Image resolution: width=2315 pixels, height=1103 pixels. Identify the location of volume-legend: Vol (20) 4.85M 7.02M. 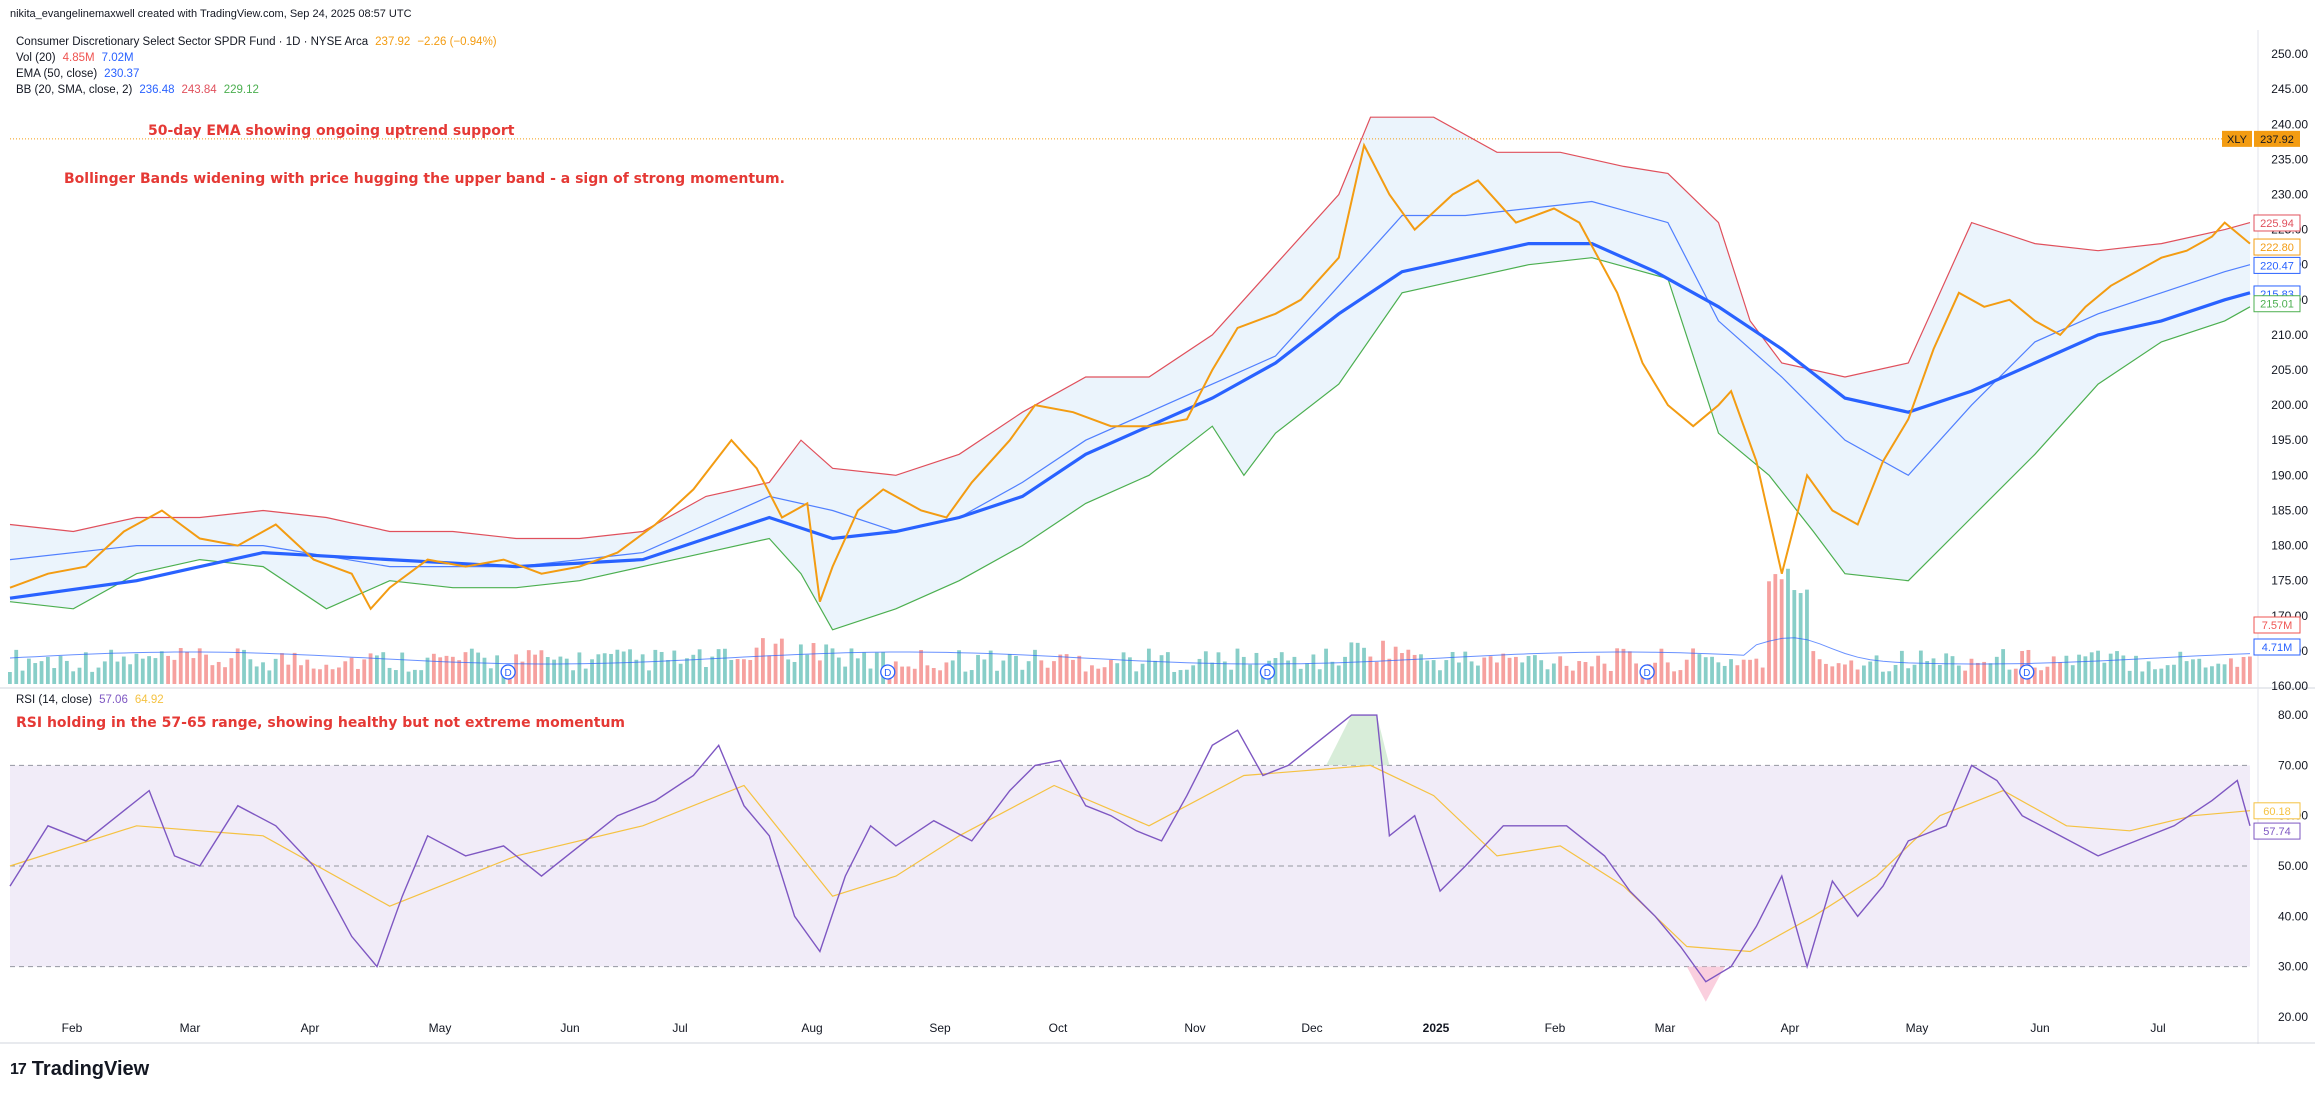
(78, 58).